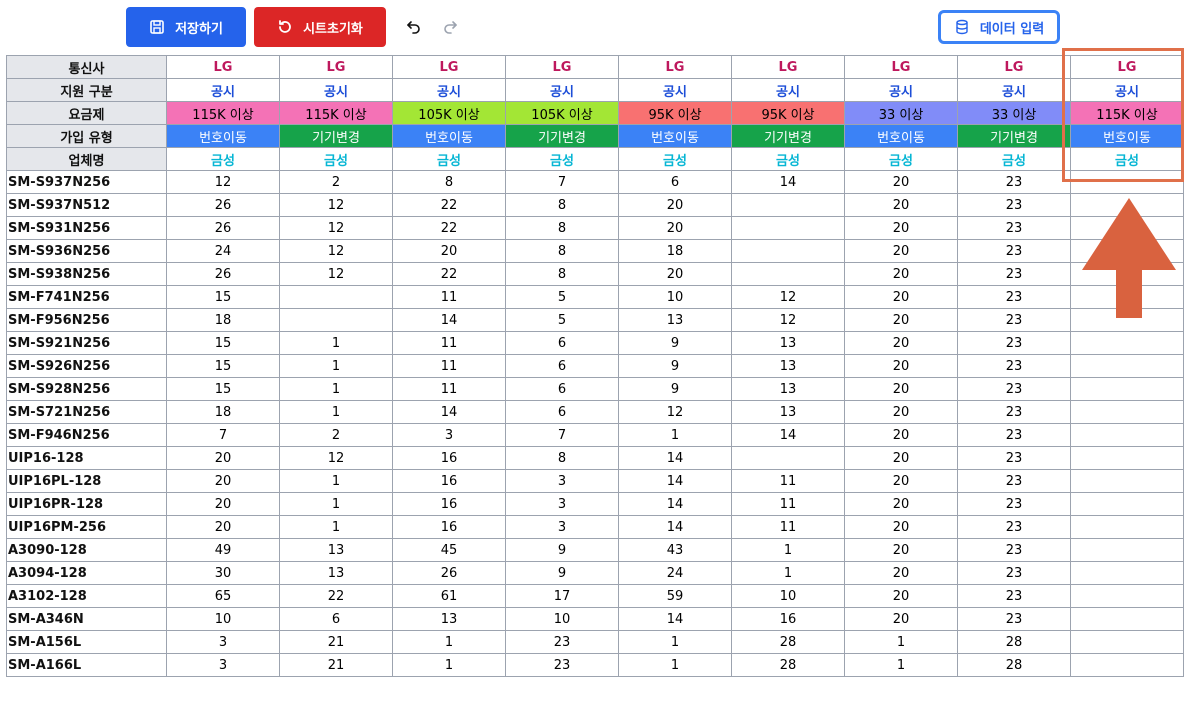 The image size is (1186, 708). I want to click on model-name-cell: SM-S937N256, so click(86, 182).